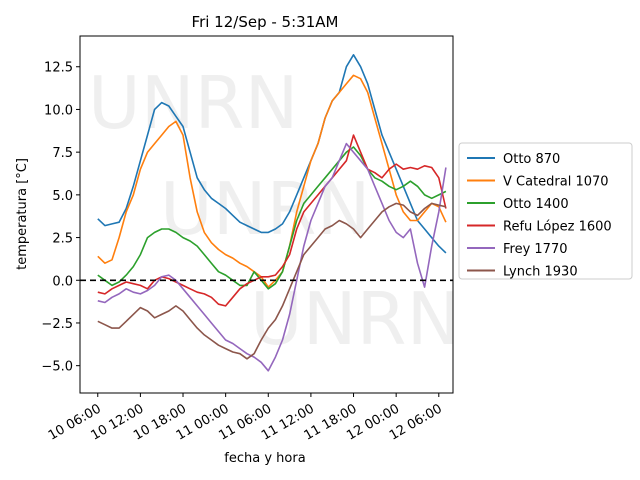  Describe the element at coordinates (535, 249) in the screenshot. I see `legend-label-5: Frey 1770` at that location.